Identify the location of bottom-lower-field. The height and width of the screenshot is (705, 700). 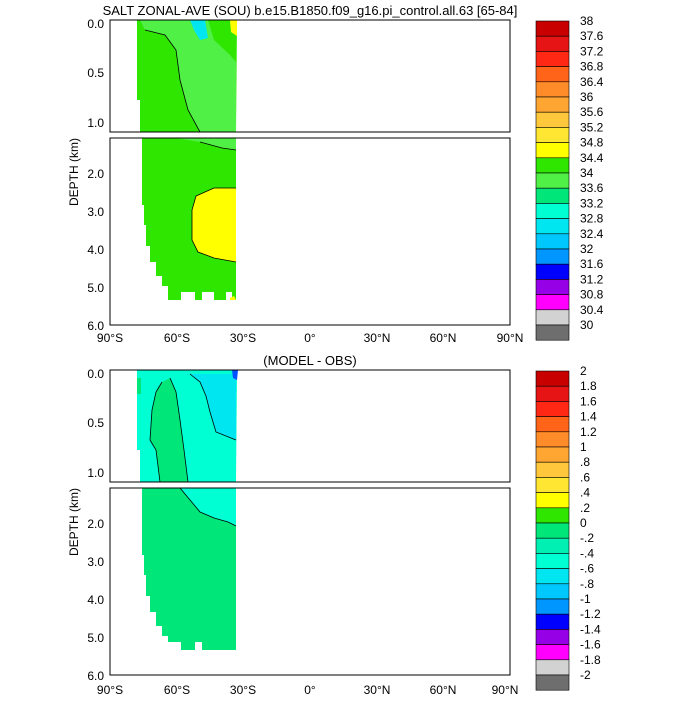
(188, 568).